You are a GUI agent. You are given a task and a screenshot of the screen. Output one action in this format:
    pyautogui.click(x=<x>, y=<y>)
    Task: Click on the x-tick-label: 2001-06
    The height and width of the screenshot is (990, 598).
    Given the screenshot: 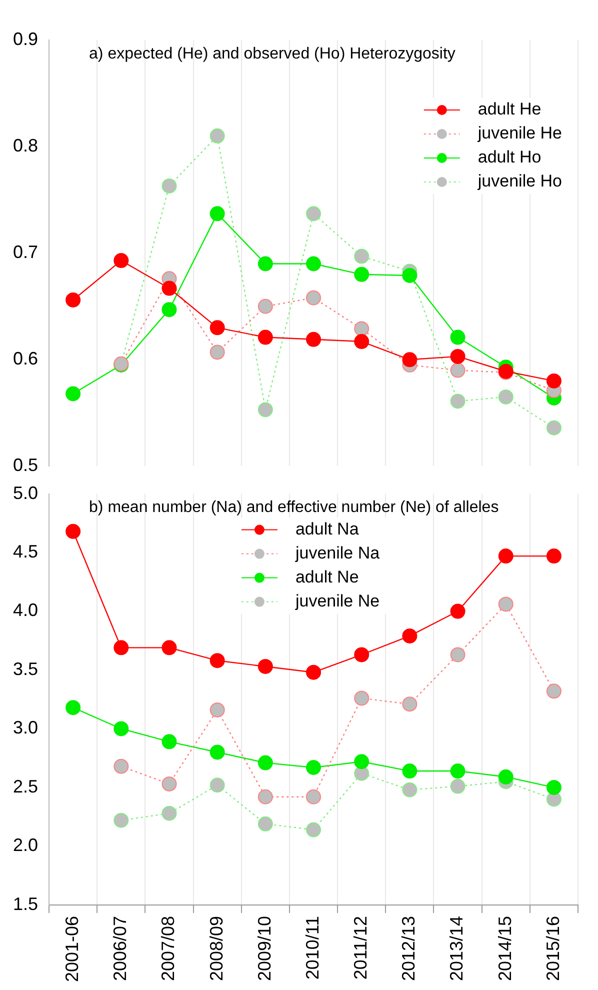 What is the action you would take?
    pyautogui.click(x=72, y=949)
    